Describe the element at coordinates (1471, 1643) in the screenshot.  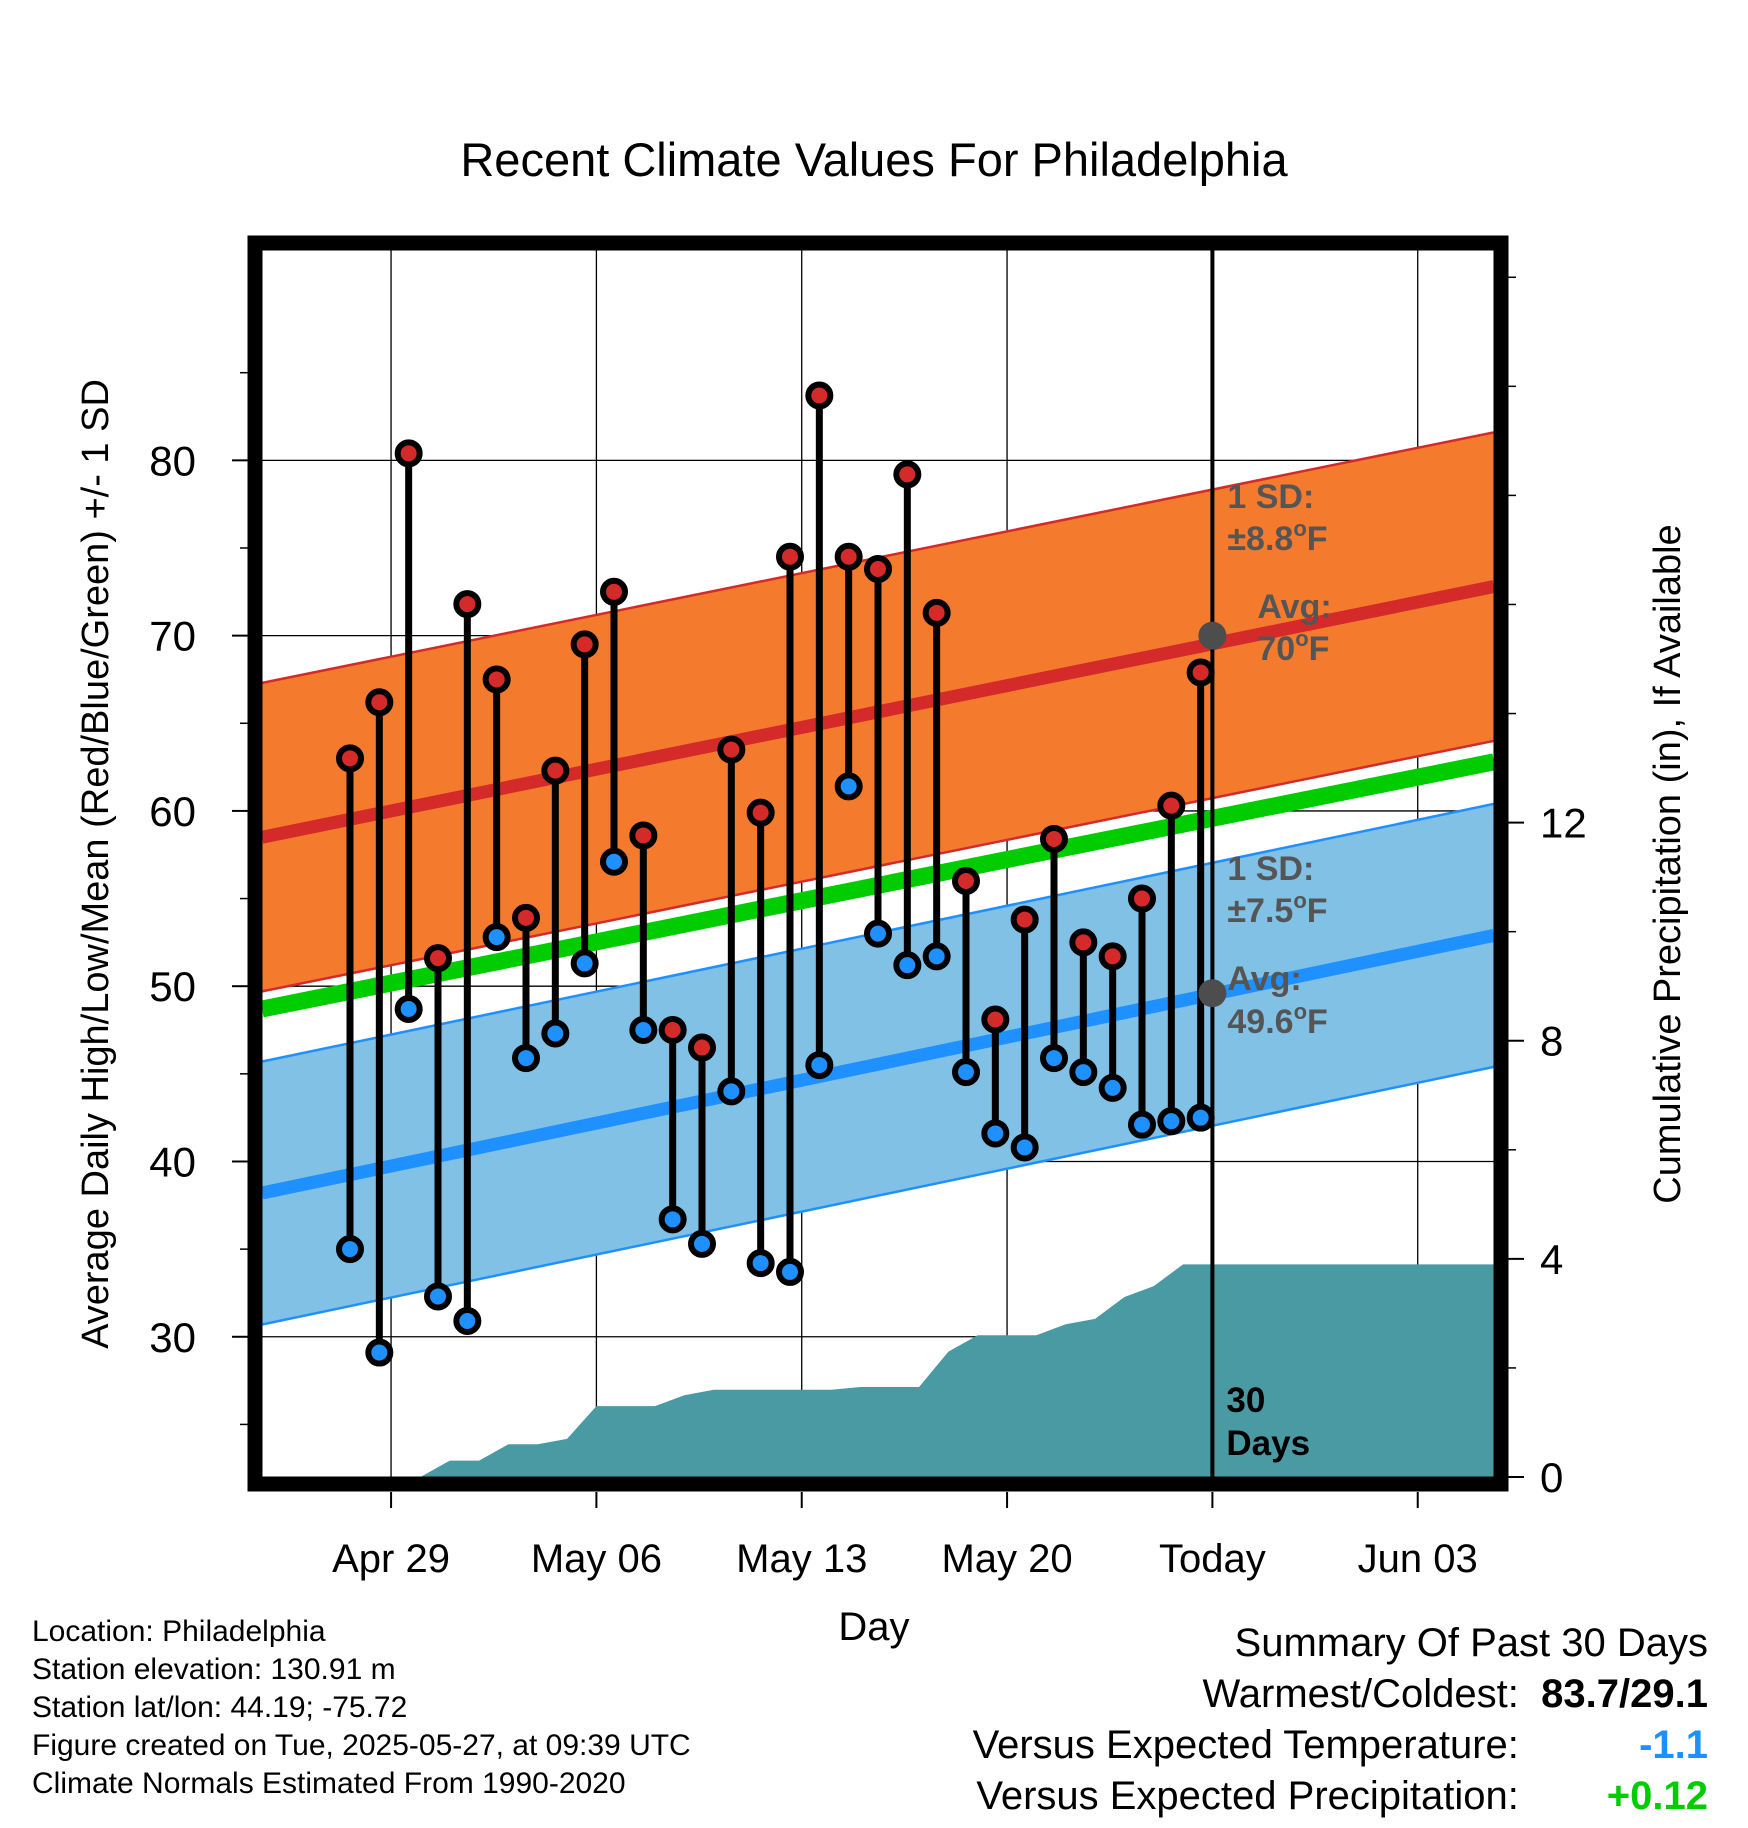
I see `summary-title: Summary Of Past 30 Days` at that location.